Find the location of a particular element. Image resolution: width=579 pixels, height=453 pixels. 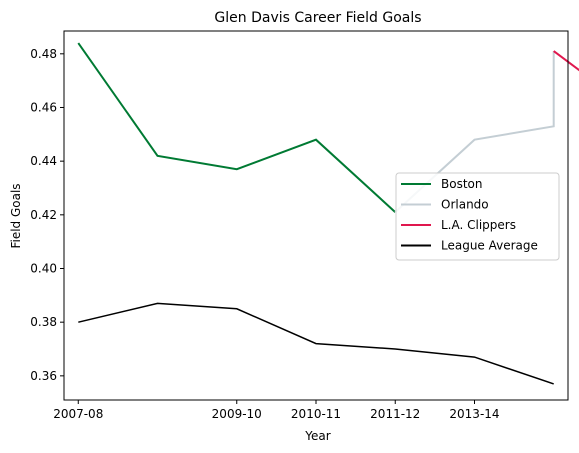

y-tick-label: 0.48 is located at coordinates (43, 54).